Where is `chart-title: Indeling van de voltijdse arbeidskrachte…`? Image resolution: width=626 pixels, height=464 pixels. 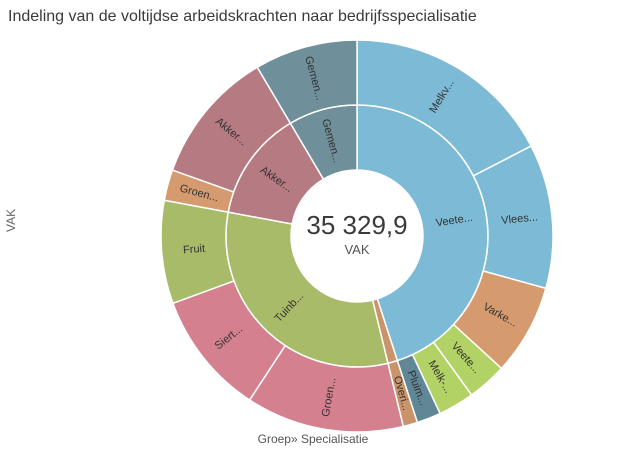
chart-title: Indeling van de voltijdse arbeidskrachte… is located at coordinates (242, 16).